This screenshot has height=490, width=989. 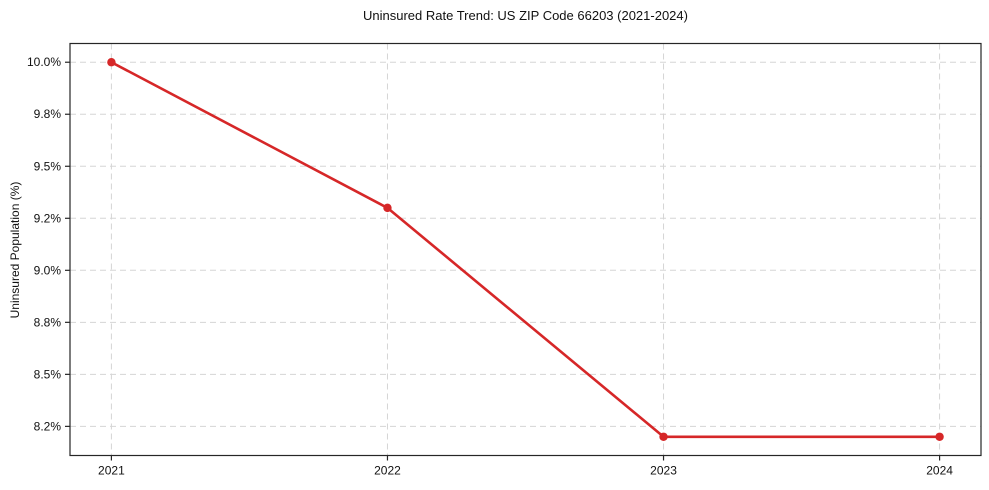 I want to click on y-tick-label: 8.5%, so click(x=48, y=374).